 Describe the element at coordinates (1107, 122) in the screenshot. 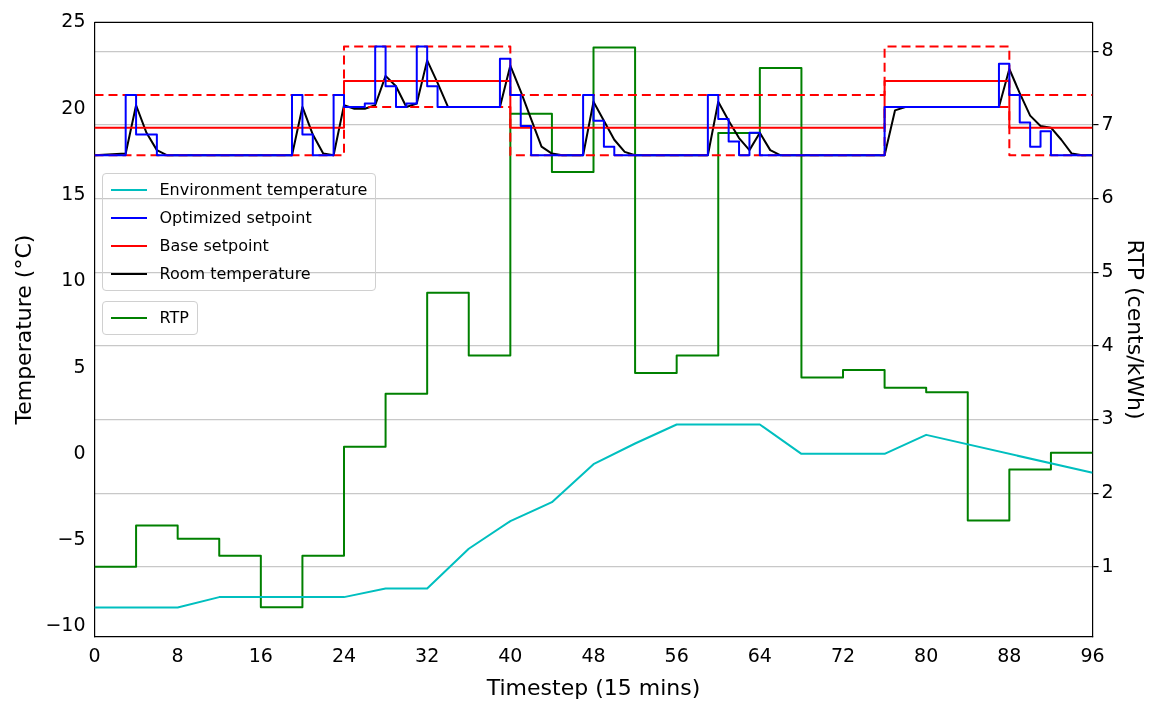

I see `y2-tick-label: 7` at that location.